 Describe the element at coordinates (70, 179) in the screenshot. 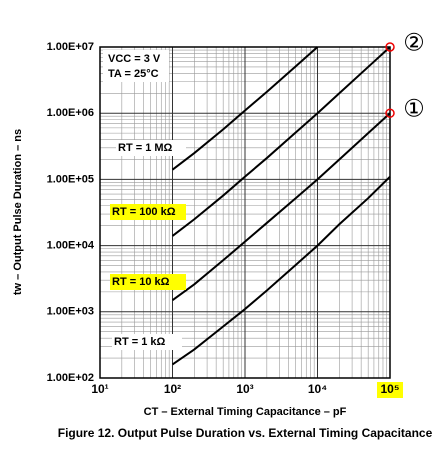

I see `y-tick-label: 1.00E+05` at that location.